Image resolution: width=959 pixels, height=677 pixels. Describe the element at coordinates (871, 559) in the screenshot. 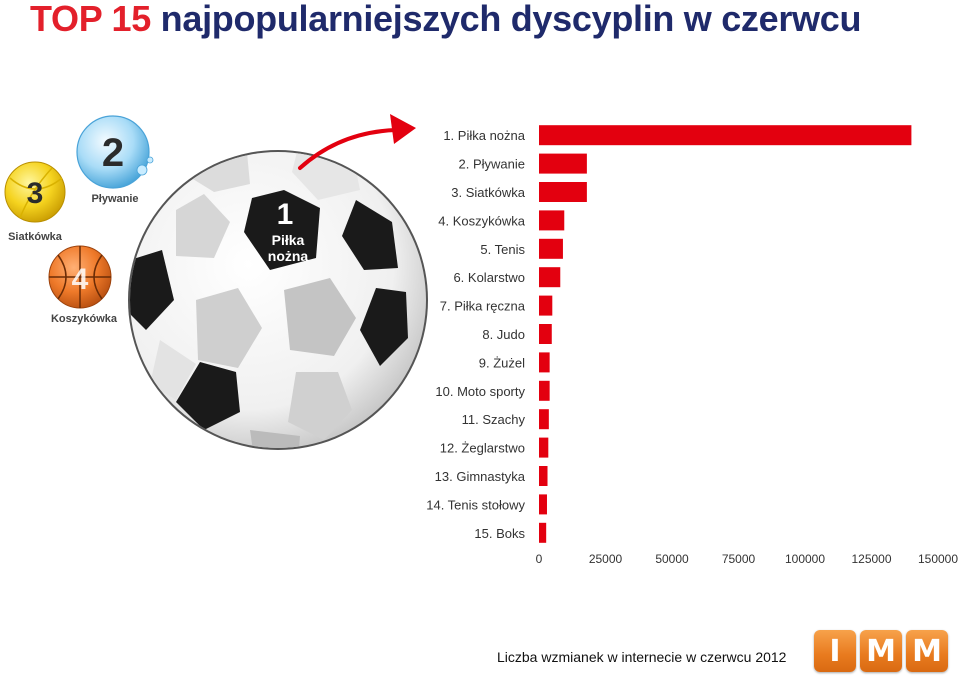

I see `x-tick-label: 125000` at that location.